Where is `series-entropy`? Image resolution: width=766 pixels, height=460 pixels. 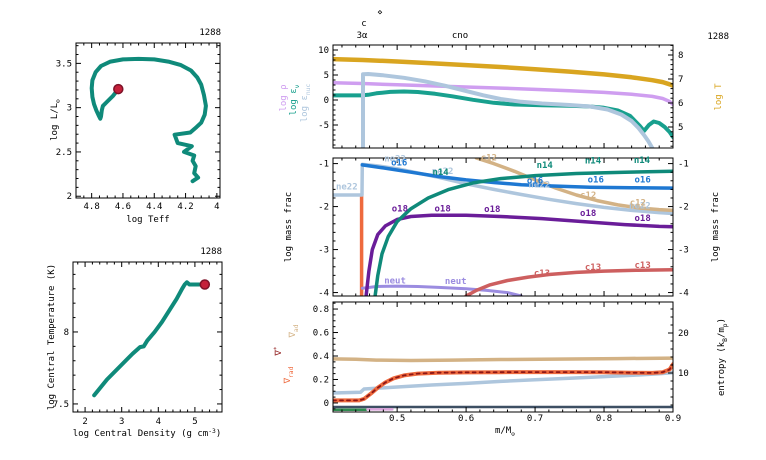 series-entropy is located at coordinates (503, 382).